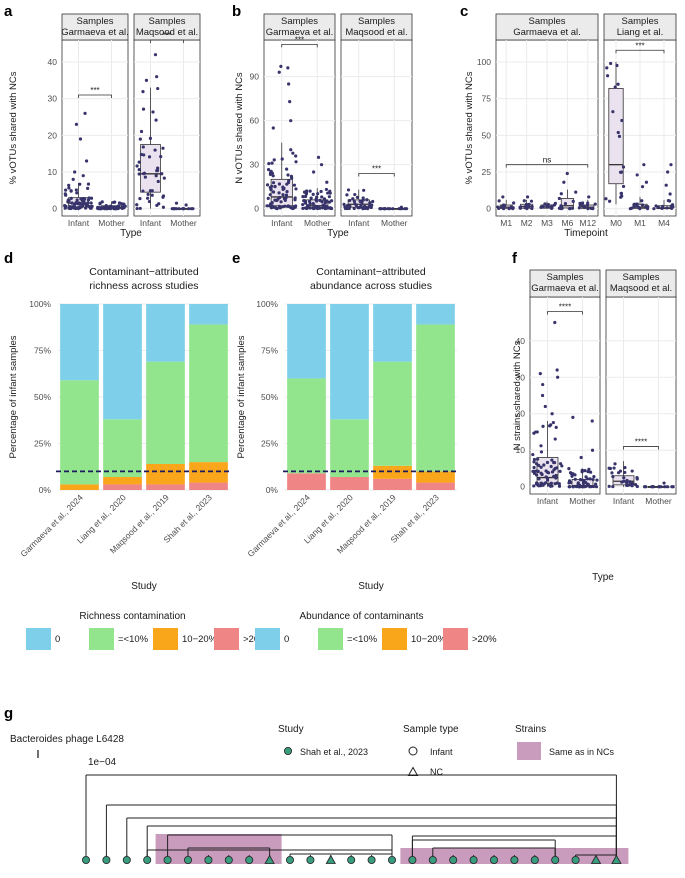  What do you see at coordinates (376, 21) in the screenshot?
I see `facet-strip-label: Samples` at bounding box center [376, 21].